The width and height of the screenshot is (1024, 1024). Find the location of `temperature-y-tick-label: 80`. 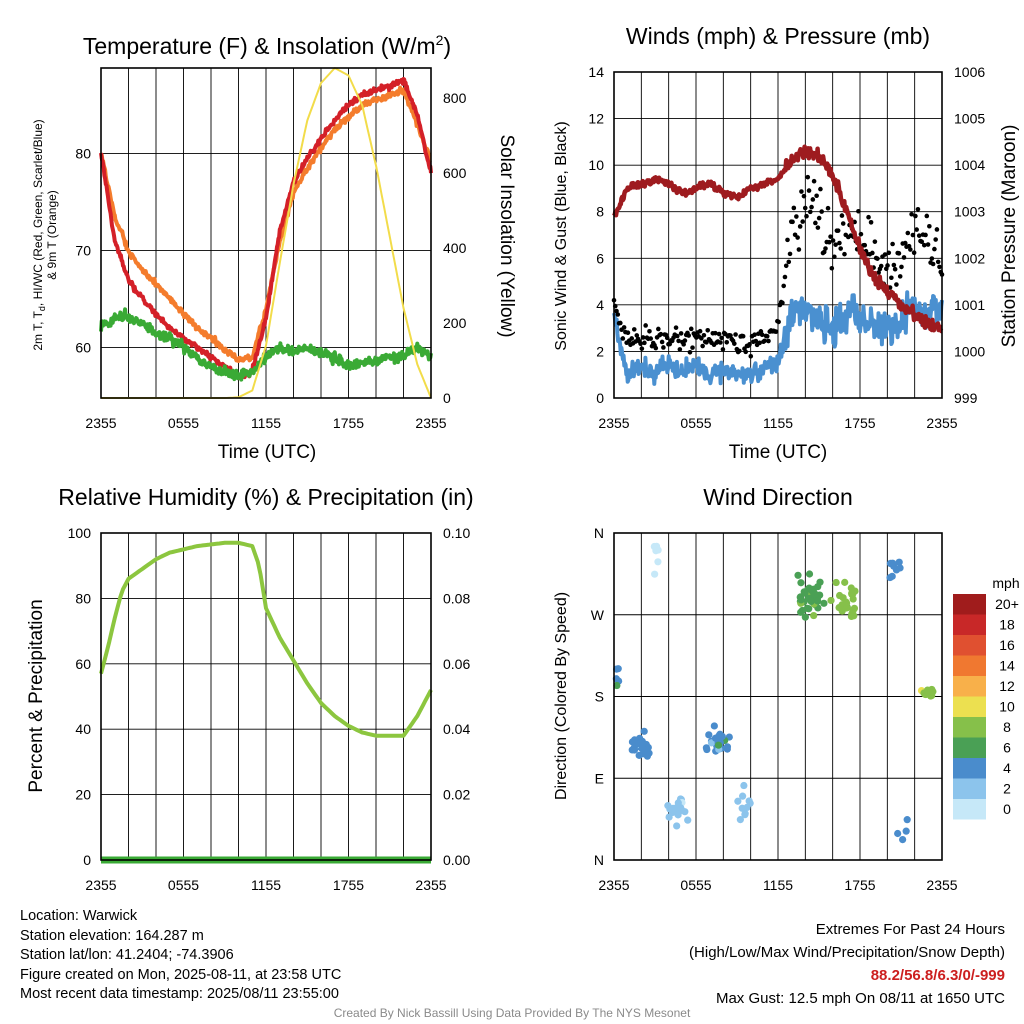

temperature-y-tick-label: 80 is located at coordinates (83, 153).